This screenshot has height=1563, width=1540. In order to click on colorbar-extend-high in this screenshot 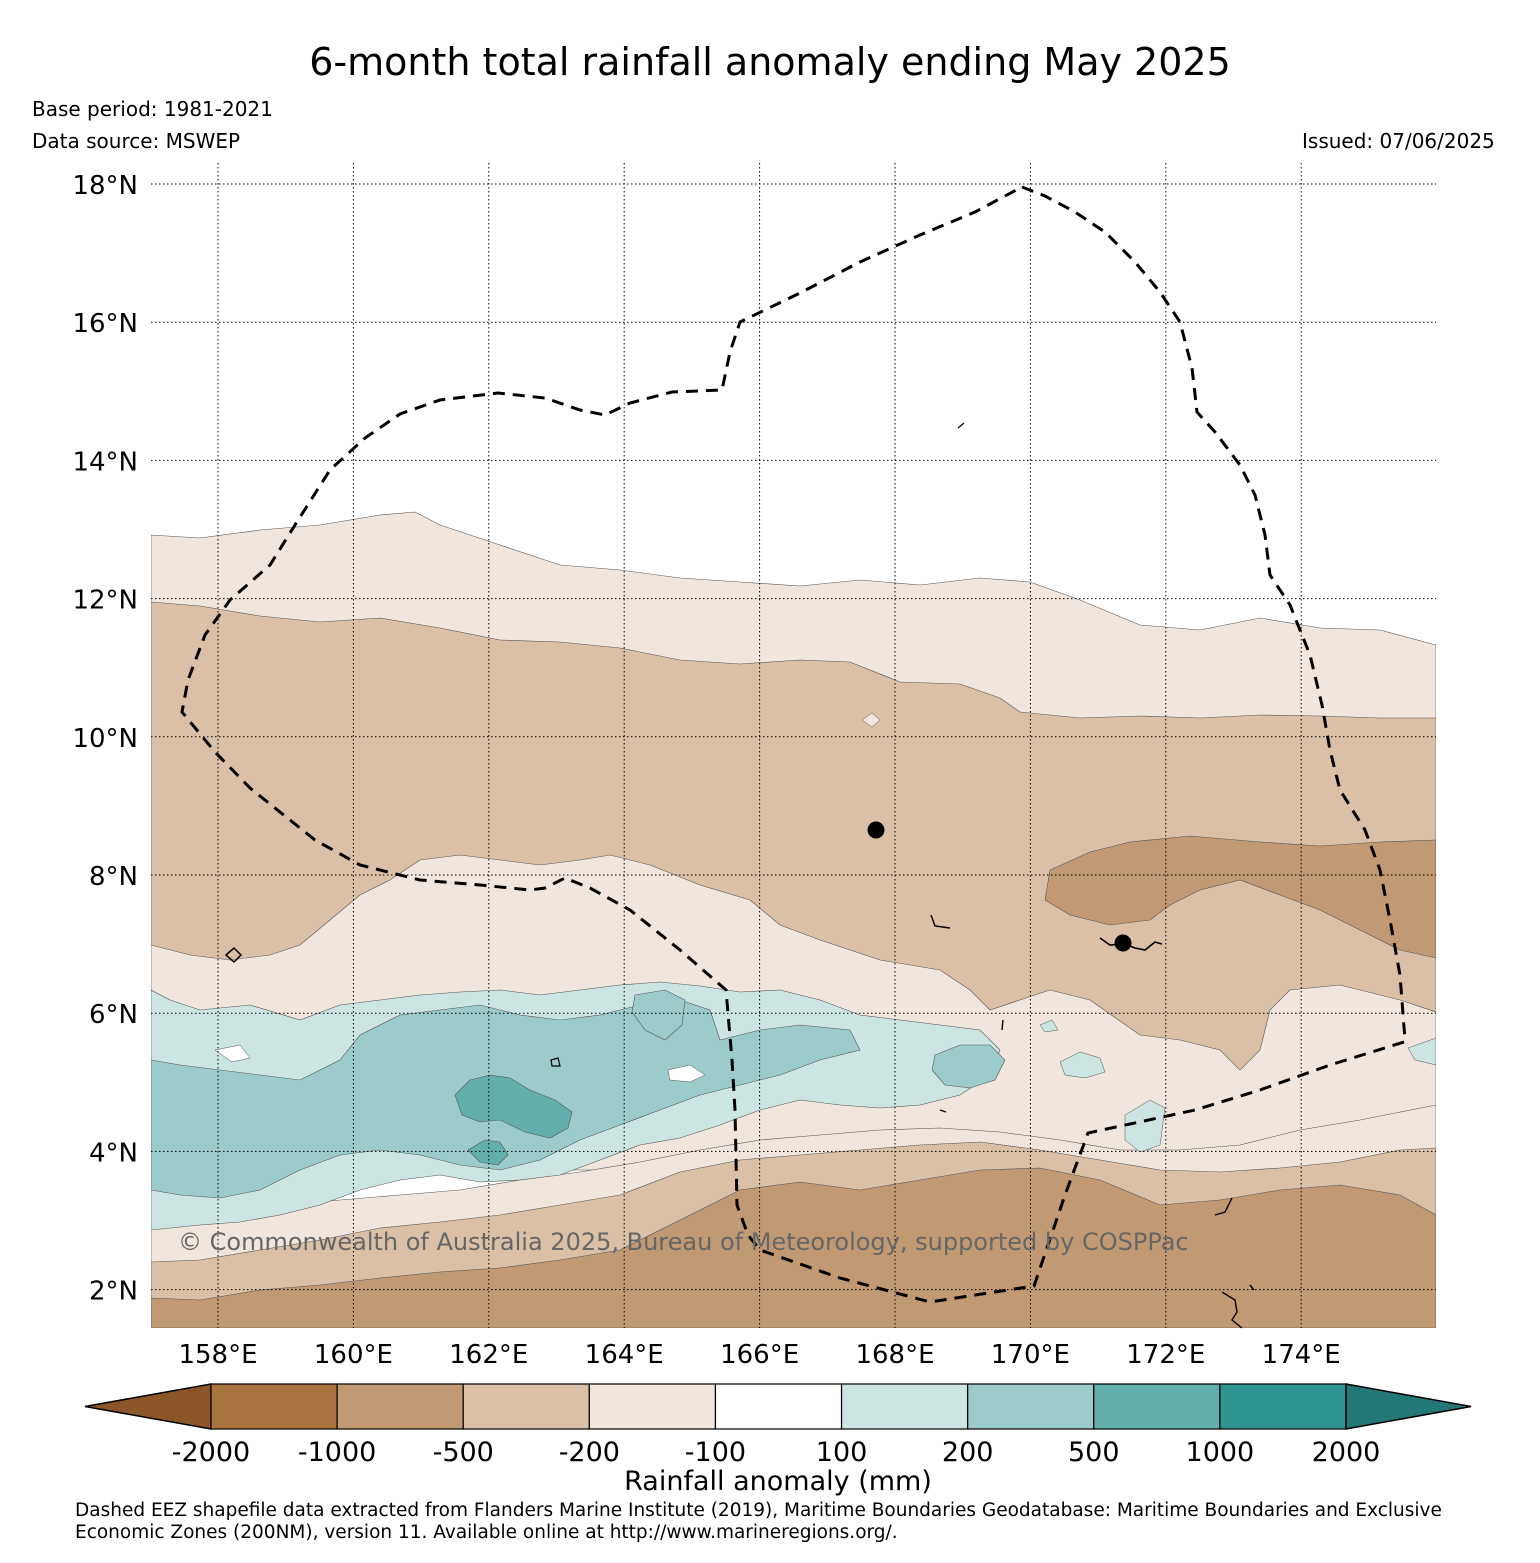, I will do `click(1408, 1406)`.